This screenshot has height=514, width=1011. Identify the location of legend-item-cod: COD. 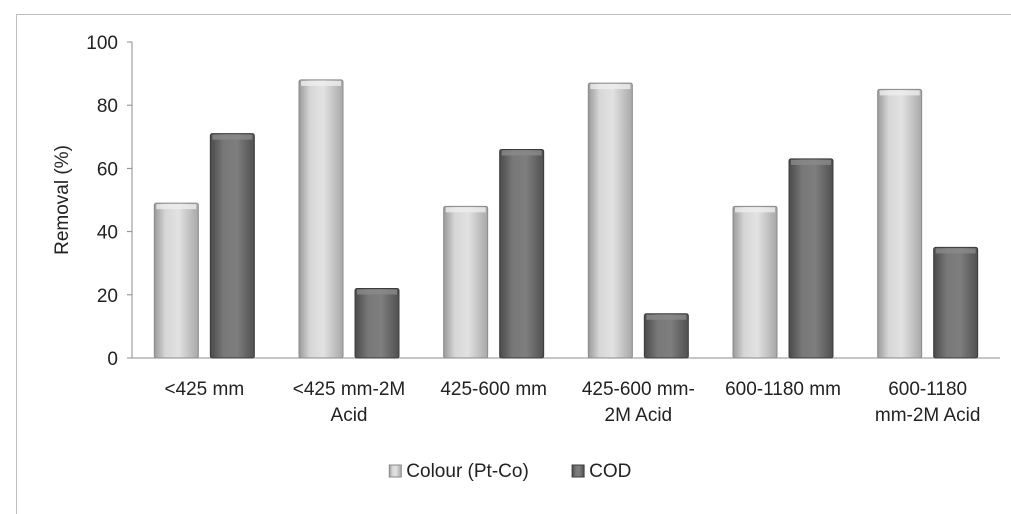
(601, 471).